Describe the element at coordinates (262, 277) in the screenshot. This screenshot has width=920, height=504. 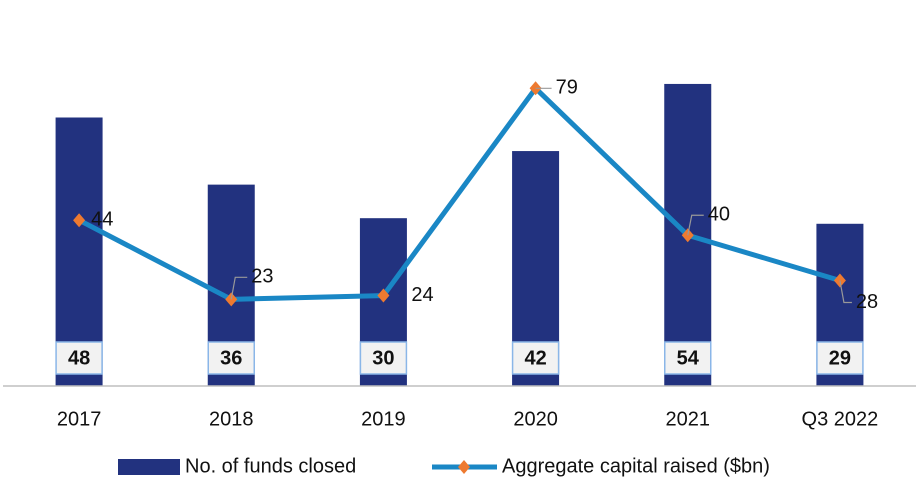
I see `data-label: 23` at that location.